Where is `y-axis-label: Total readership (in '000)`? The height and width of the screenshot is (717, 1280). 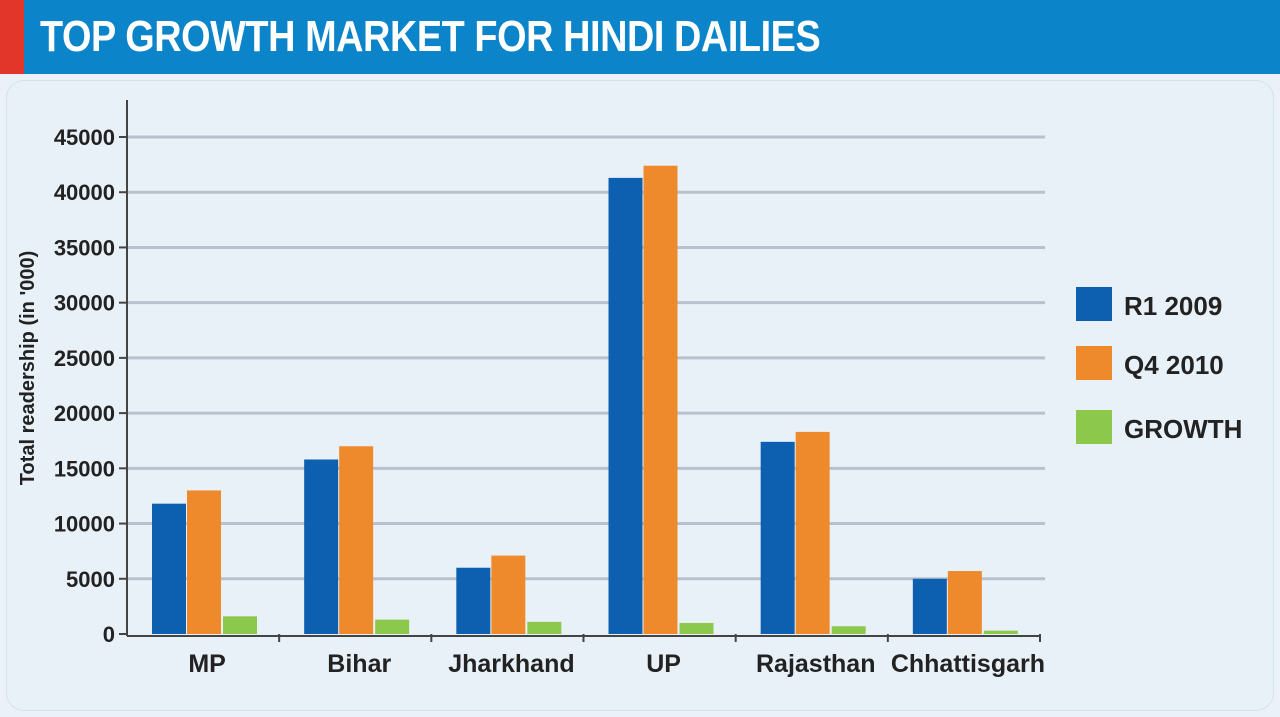 y-axis-label: Total readership (in '000) is located at coordinates (28, 368).